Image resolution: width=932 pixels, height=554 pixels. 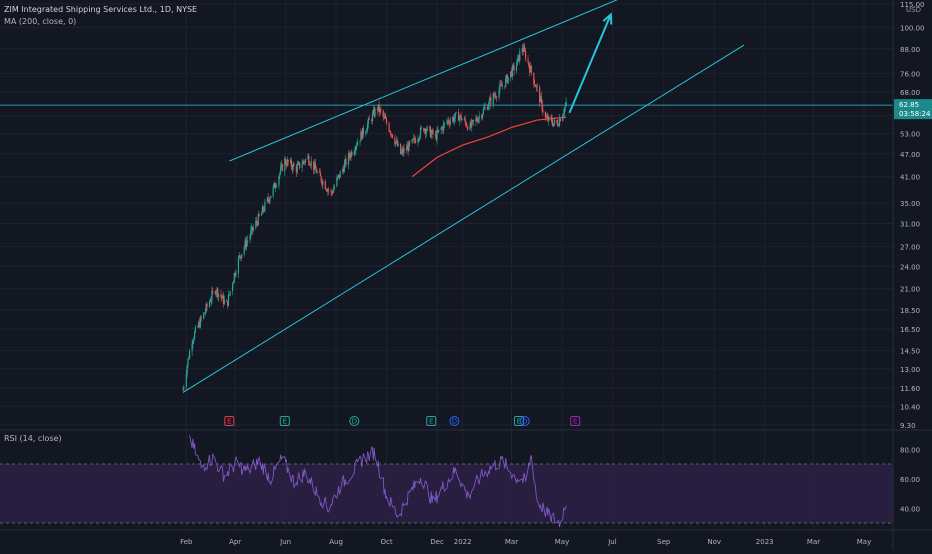 What do you see at coordinates (909, 105) in the screenshot?
I see `last-price-value: 62.85` at bounding box center [909, 105].